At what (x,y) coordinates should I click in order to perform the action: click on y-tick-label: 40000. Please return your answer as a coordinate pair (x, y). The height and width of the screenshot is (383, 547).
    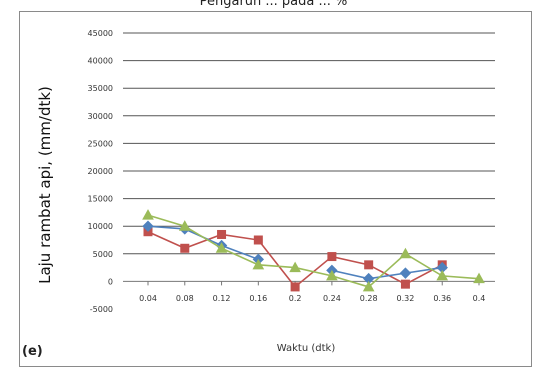
    Looking at the image, I should click on (100, 61).